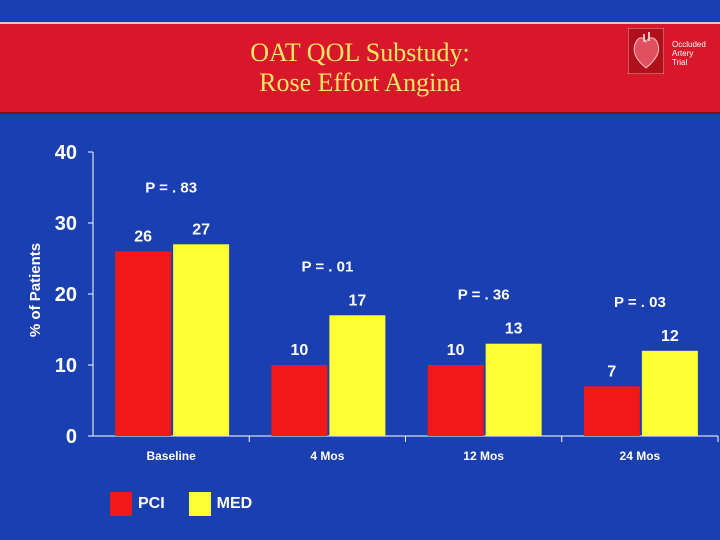 The height and width of the screenshot is (540, 720). What do you see at coordinates (357, 300) in the screenshot?
I see `data-label-med: 17` at bounding box center [357, 300].